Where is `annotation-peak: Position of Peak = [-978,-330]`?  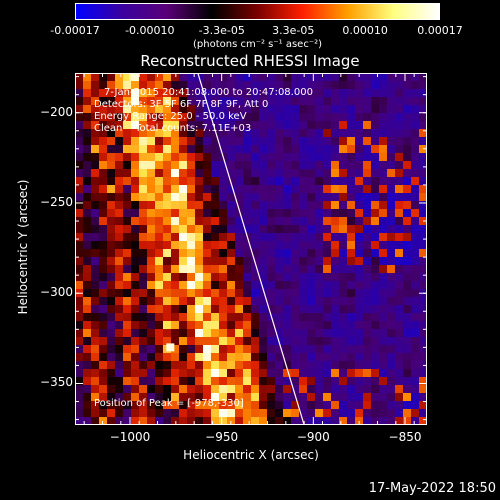 annotation-peak: Position of Peak = [-978,-330] is located at coordinates (169, 403).